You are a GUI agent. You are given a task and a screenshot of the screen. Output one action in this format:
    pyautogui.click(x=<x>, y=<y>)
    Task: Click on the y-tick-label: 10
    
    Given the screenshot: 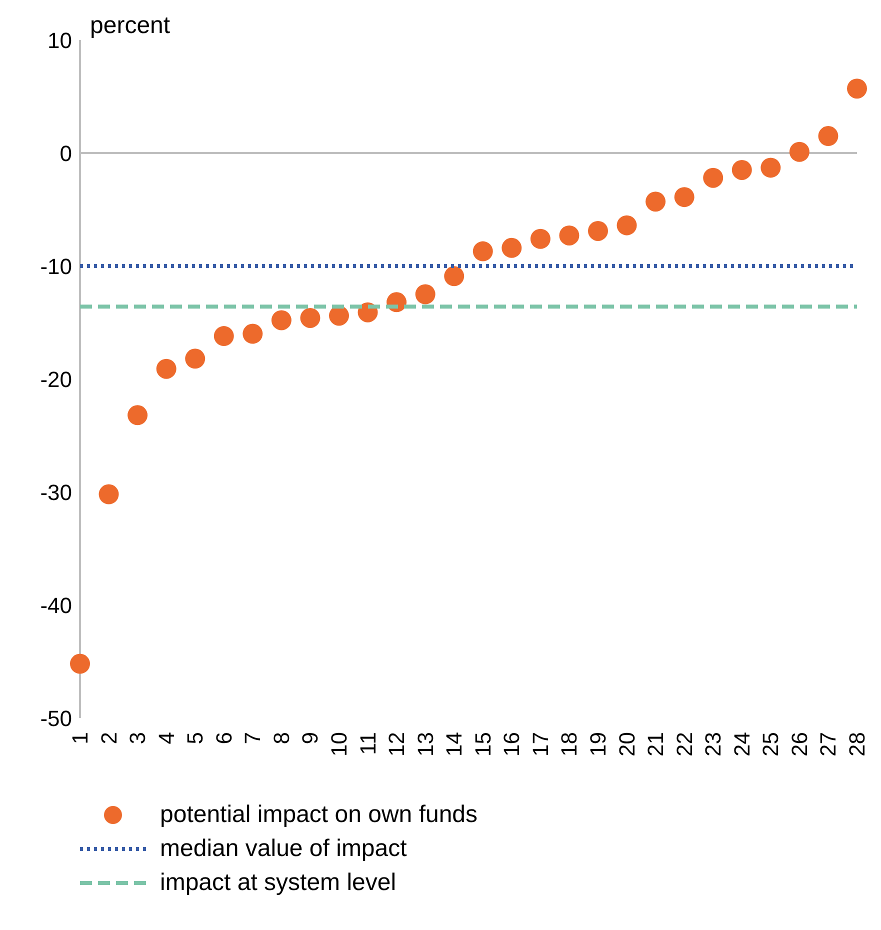 What is the action you would take?
    pyautogui.click(x=60, y=40)
    